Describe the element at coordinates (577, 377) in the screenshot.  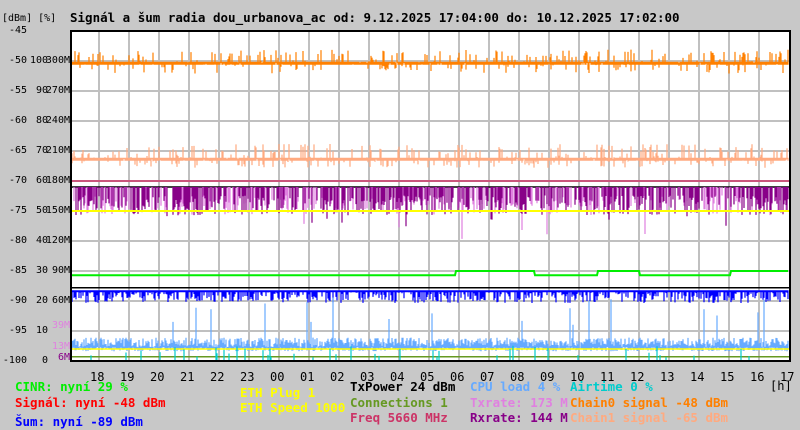
I see `x-tick-label: 10` at that location.